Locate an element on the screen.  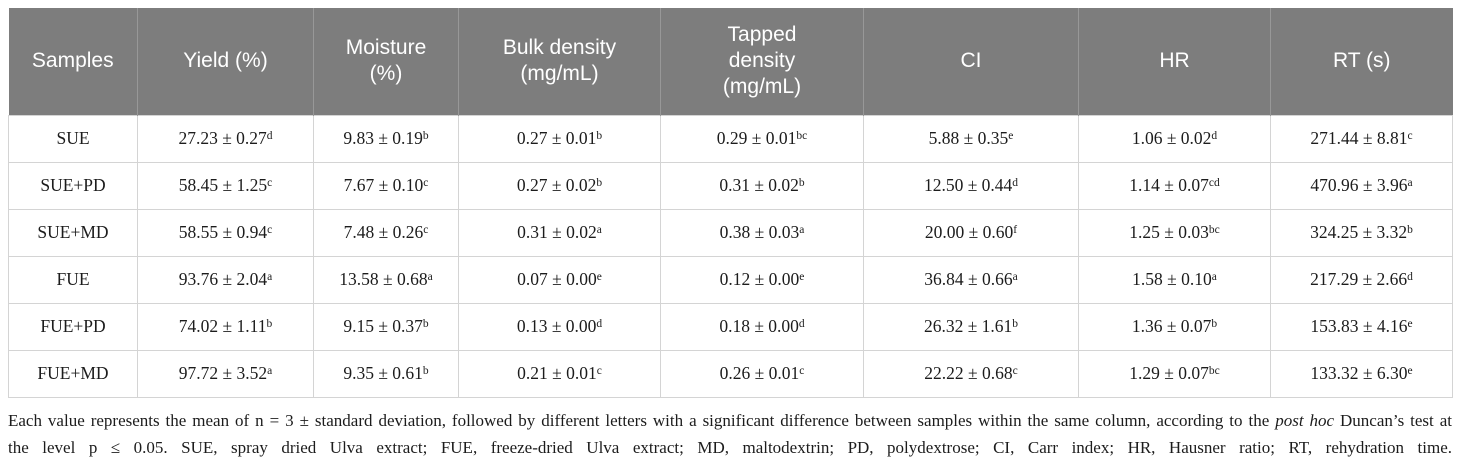
cell-value: 0.18 ± 0.00 is located at coordinates (759, 326).